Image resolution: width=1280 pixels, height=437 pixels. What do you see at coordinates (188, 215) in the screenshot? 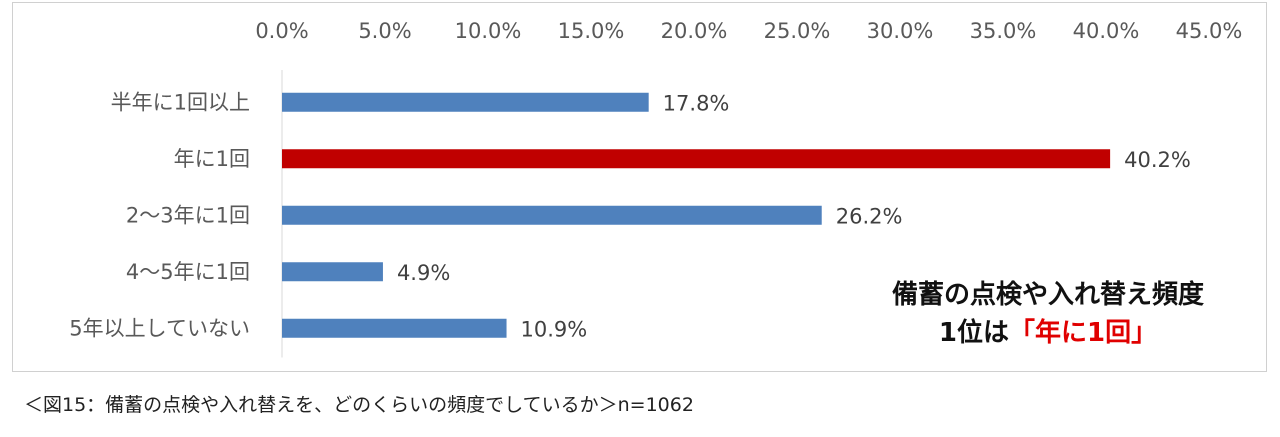
I see `category-label: 2～3年に1回` at bounding box center [188, 215].